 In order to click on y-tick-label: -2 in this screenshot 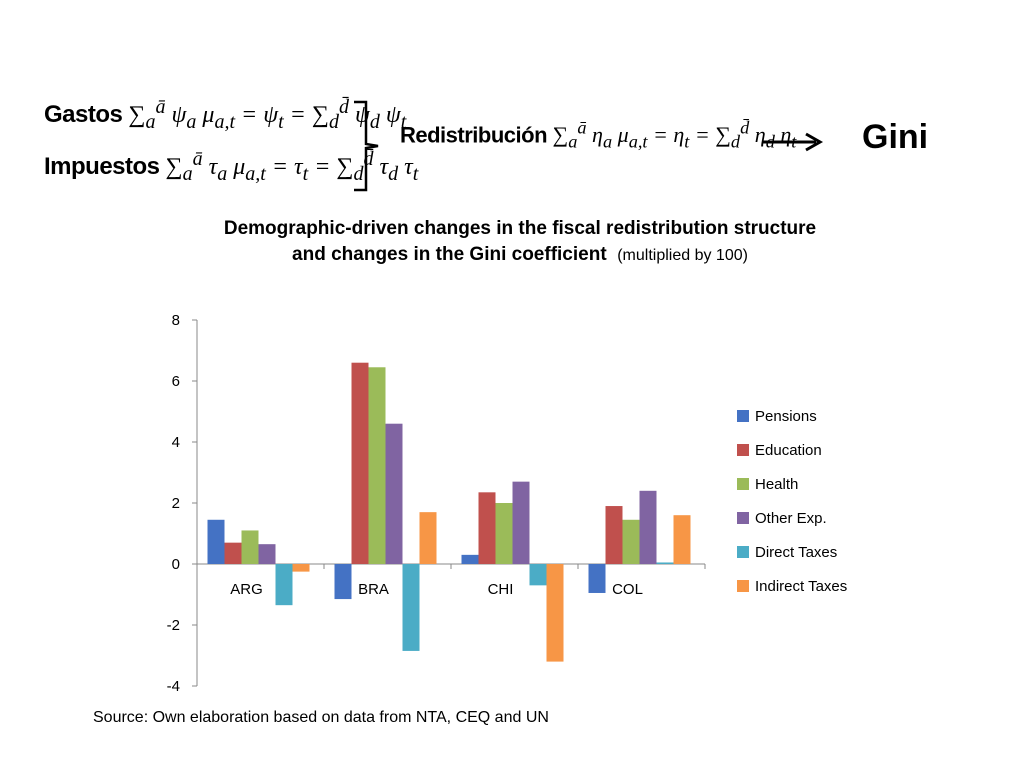, I will do `click(173, 625)`.